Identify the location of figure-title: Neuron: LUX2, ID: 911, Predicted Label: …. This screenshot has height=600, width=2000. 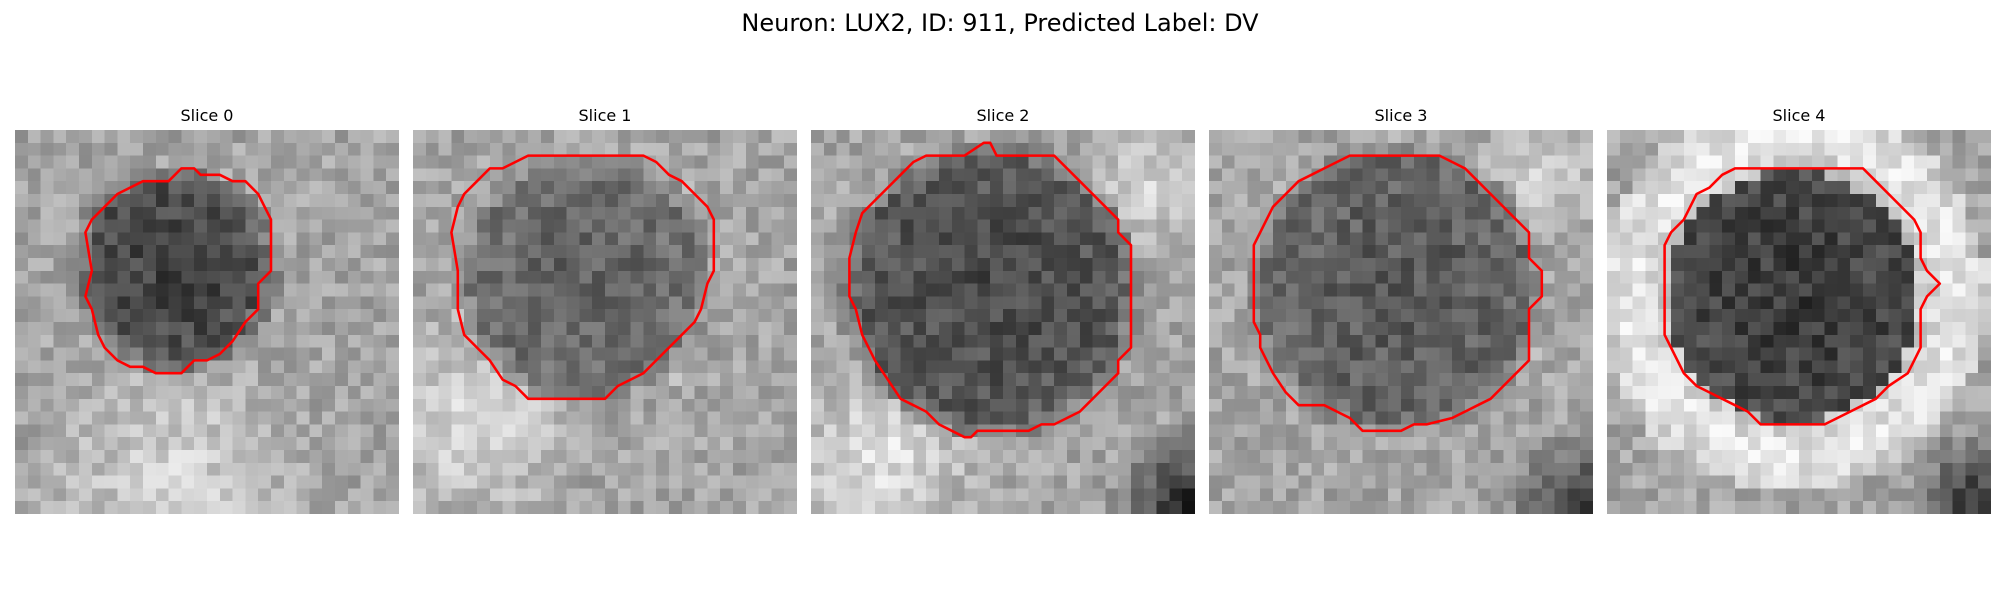
(1000, 23).